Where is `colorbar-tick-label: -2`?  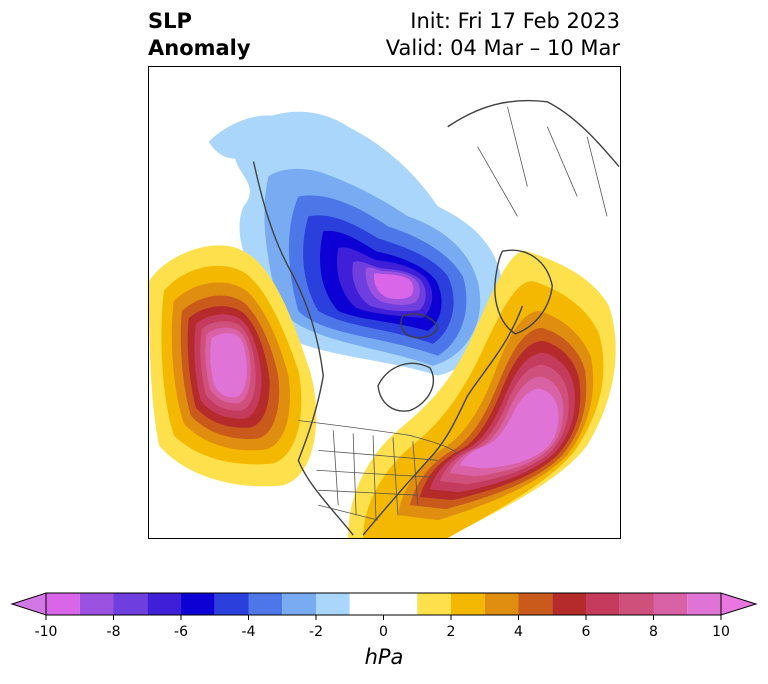 colorbar-tick-label: -2 is located at coordinates (316, 632).